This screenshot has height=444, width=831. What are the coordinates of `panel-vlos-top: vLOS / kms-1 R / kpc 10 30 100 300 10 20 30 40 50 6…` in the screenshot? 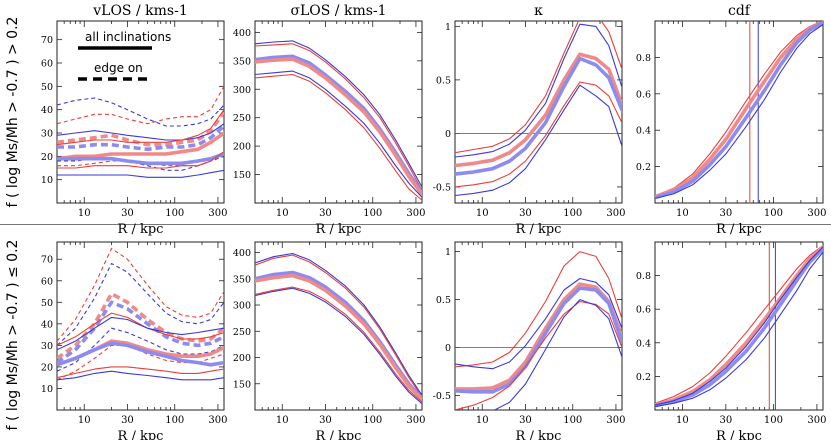 It's located at (134, 120).